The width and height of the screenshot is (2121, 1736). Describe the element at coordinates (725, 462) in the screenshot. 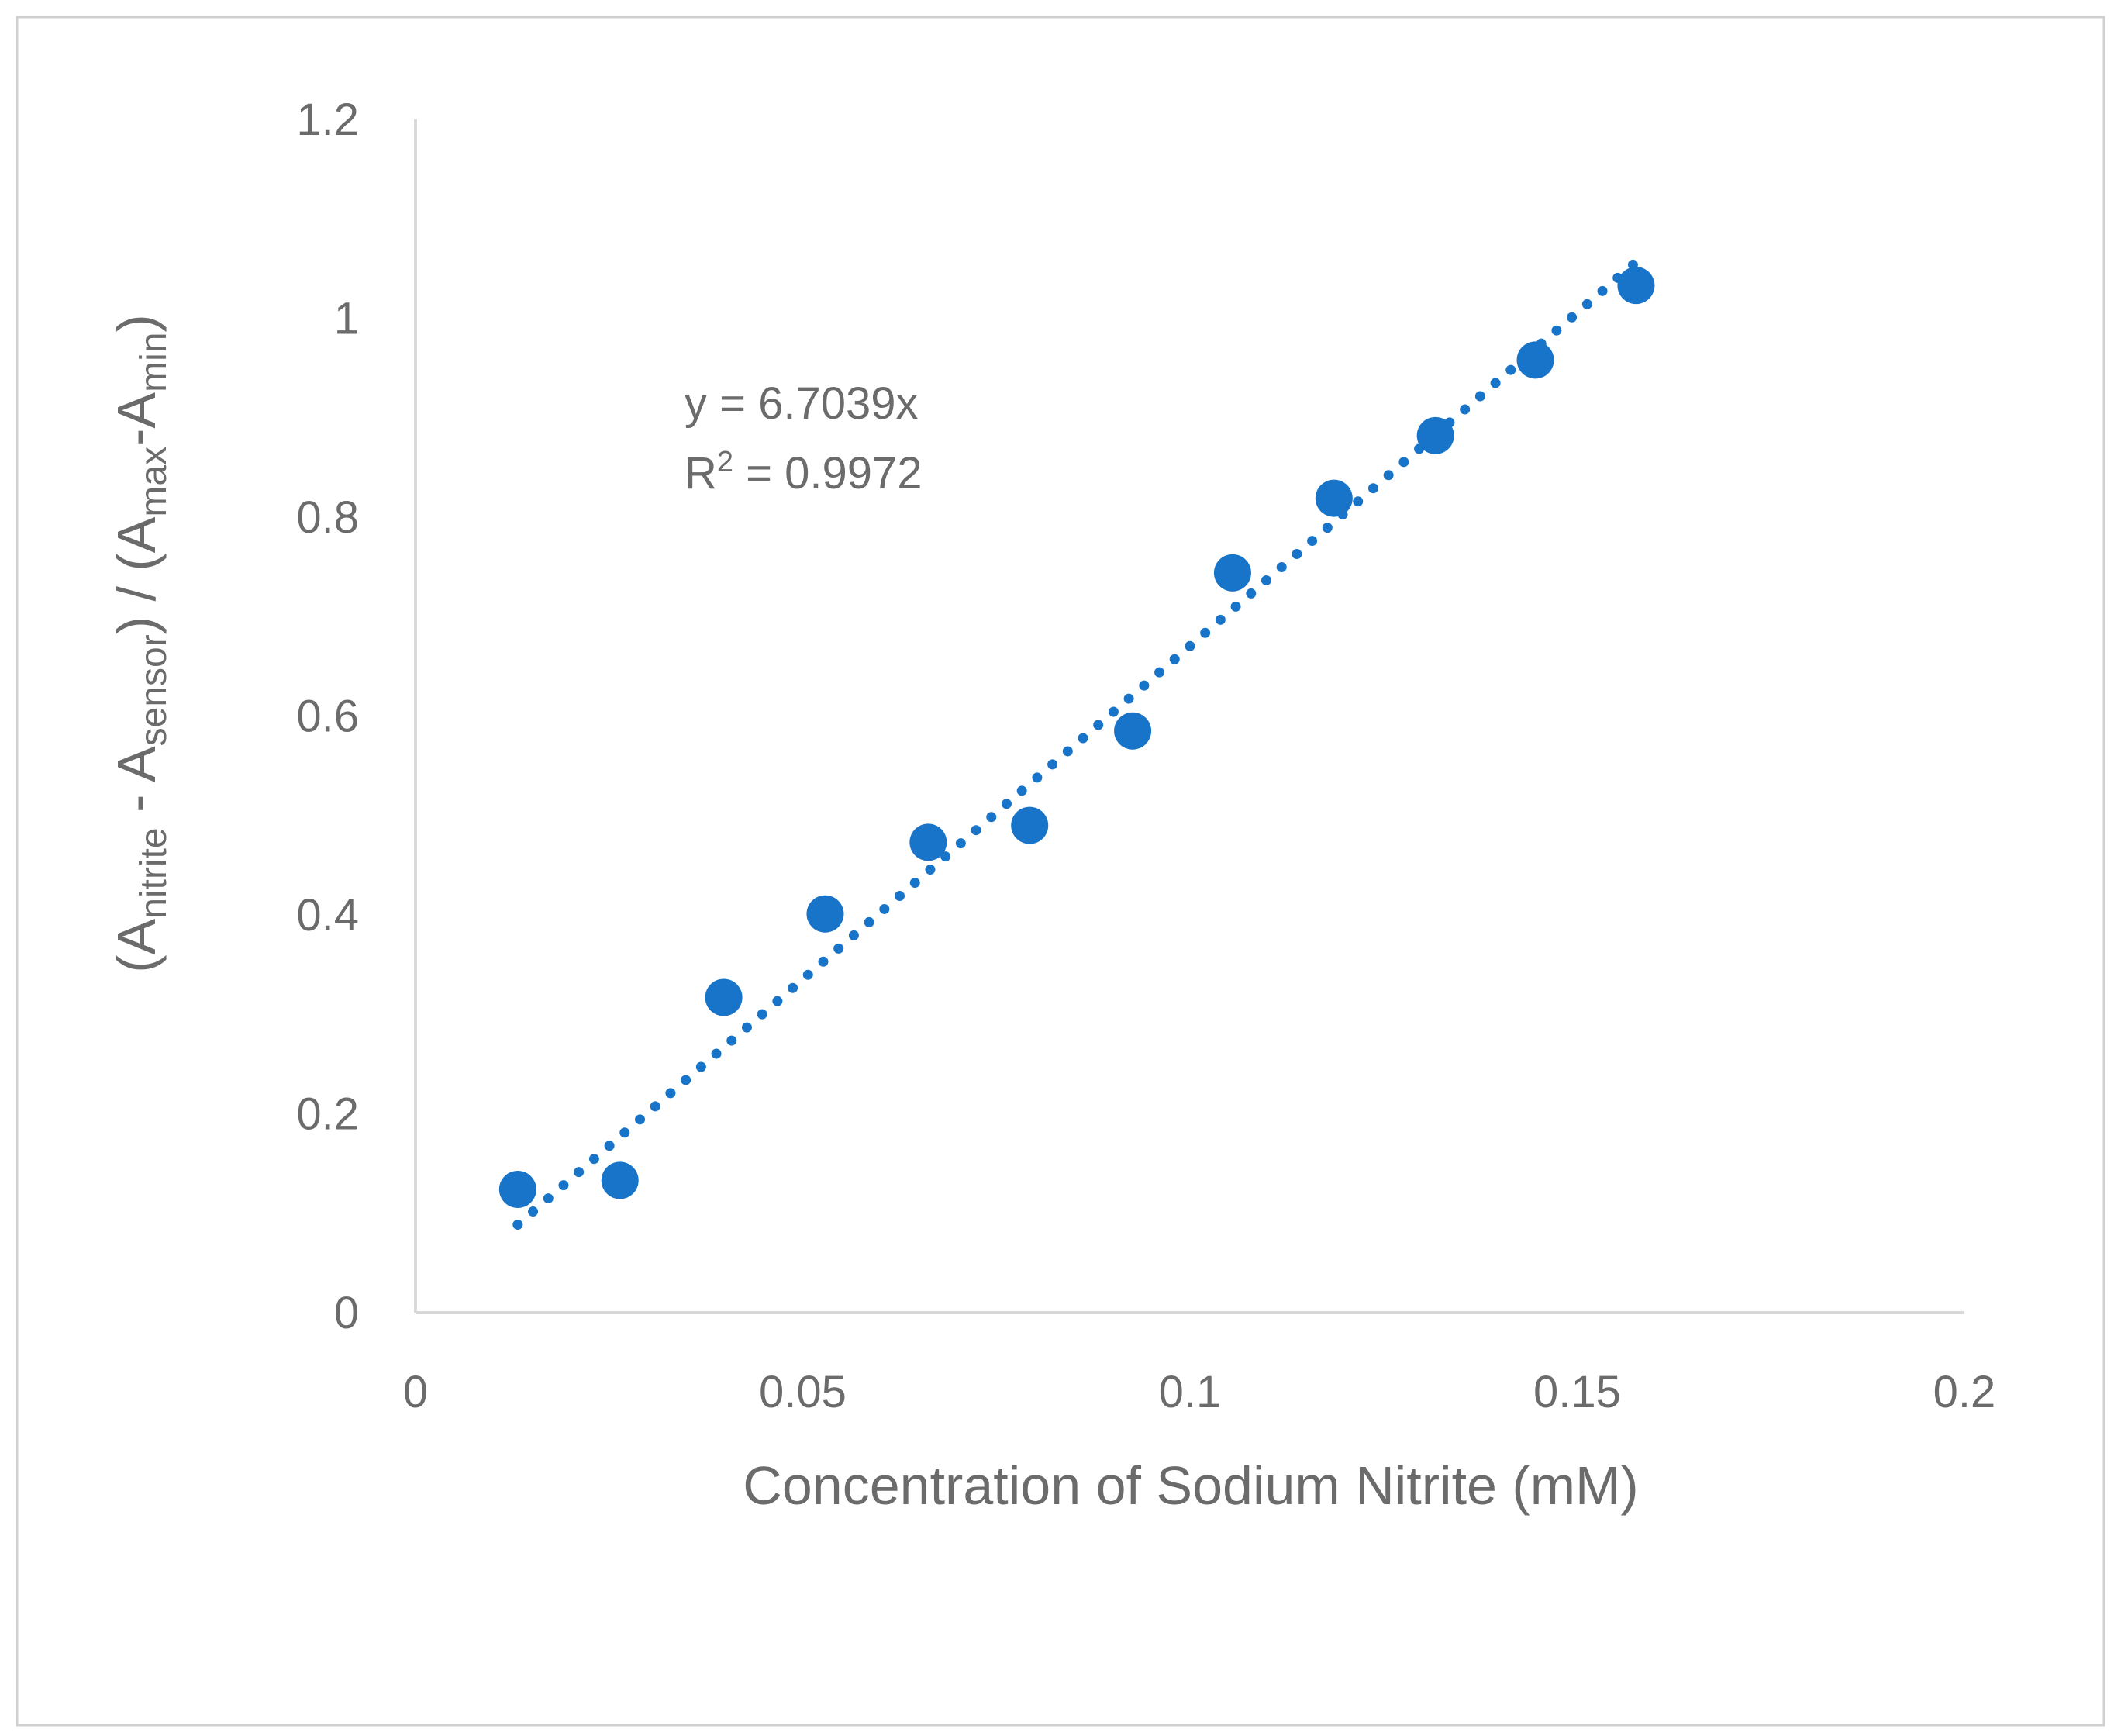

I see `r2-sup: 2` at that location.